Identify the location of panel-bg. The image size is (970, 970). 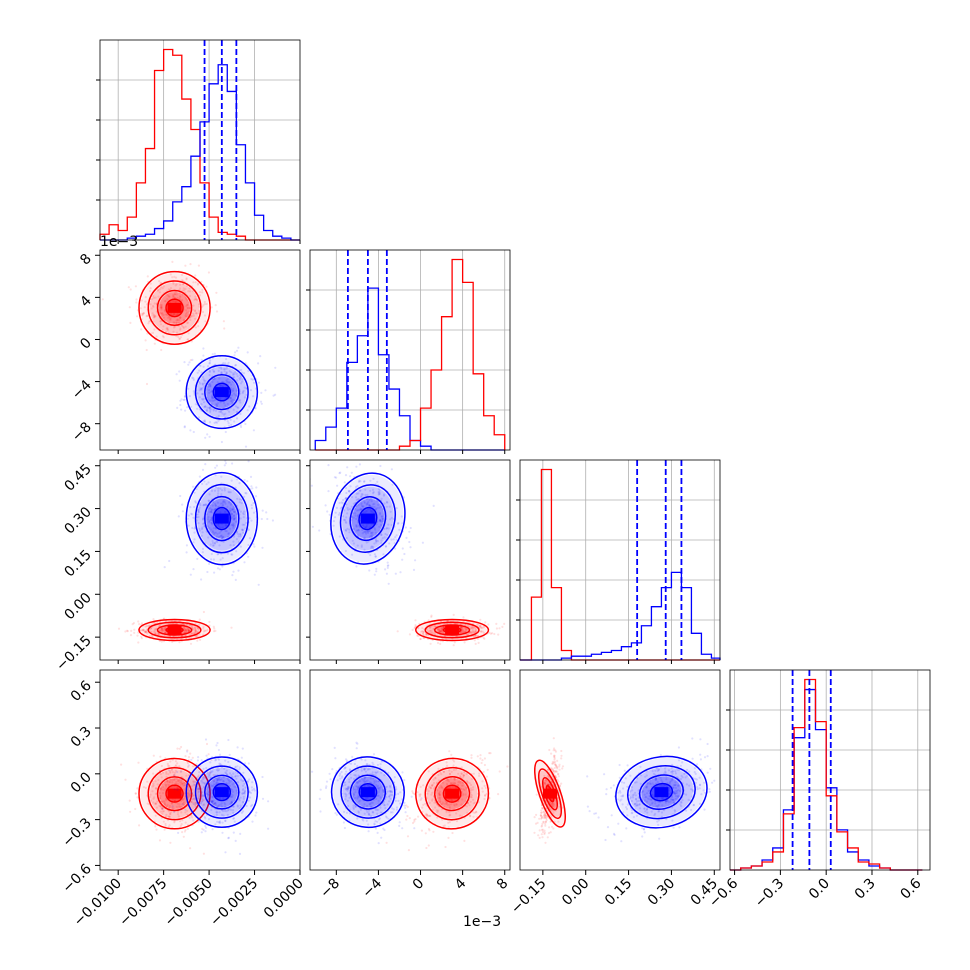
(620, 560).